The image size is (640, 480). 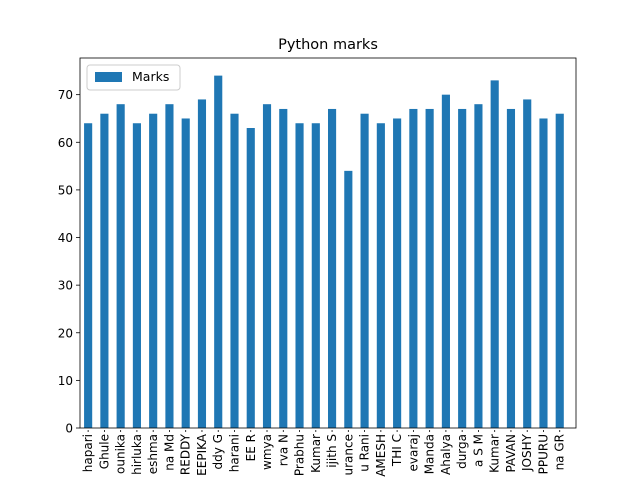 What do you see at coordinates (300, 455) in the screenshot?
I see `x-tick-label-14: Prabhu` at bounding box center [300, 455].